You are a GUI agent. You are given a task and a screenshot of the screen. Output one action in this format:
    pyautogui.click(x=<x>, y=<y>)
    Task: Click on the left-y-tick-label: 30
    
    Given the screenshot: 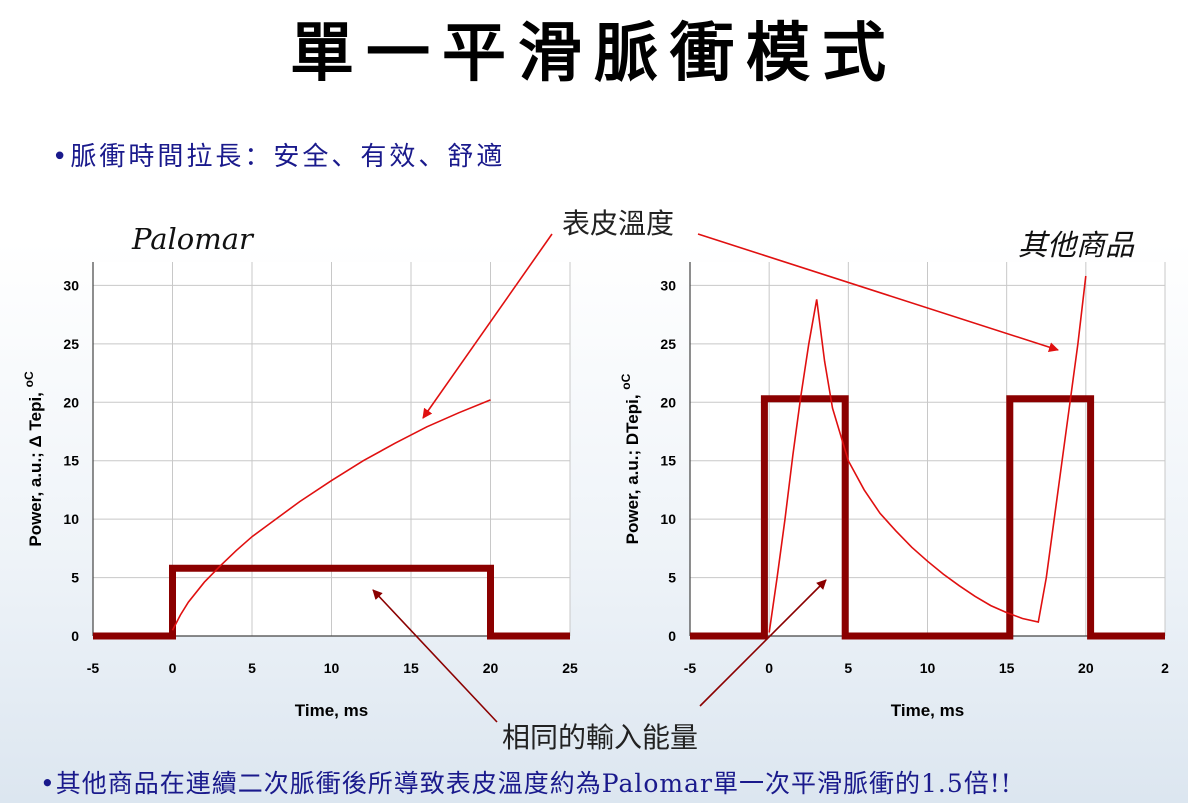 What is the action you would take?
    pyautogui.click(x=71, y=285)
    